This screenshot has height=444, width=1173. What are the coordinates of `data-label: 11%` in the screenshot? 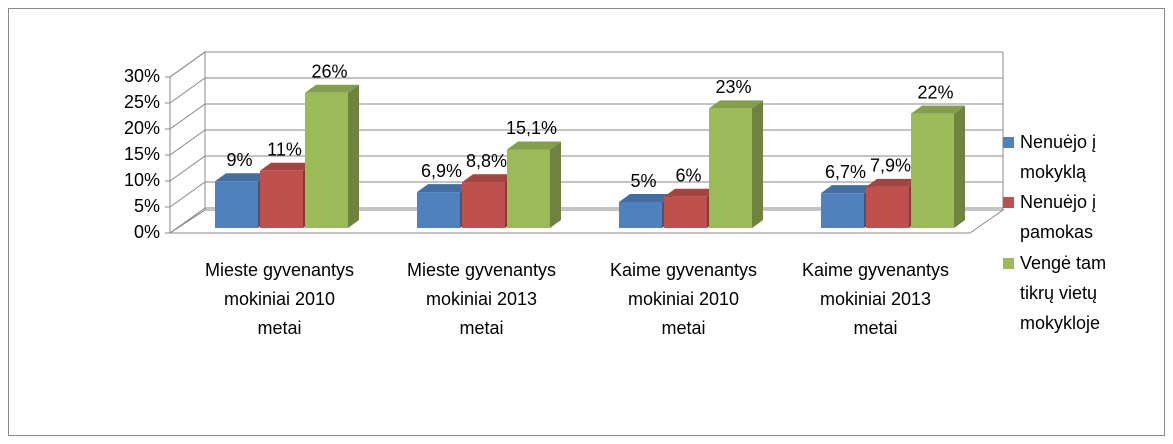 It's located at (284, 150).